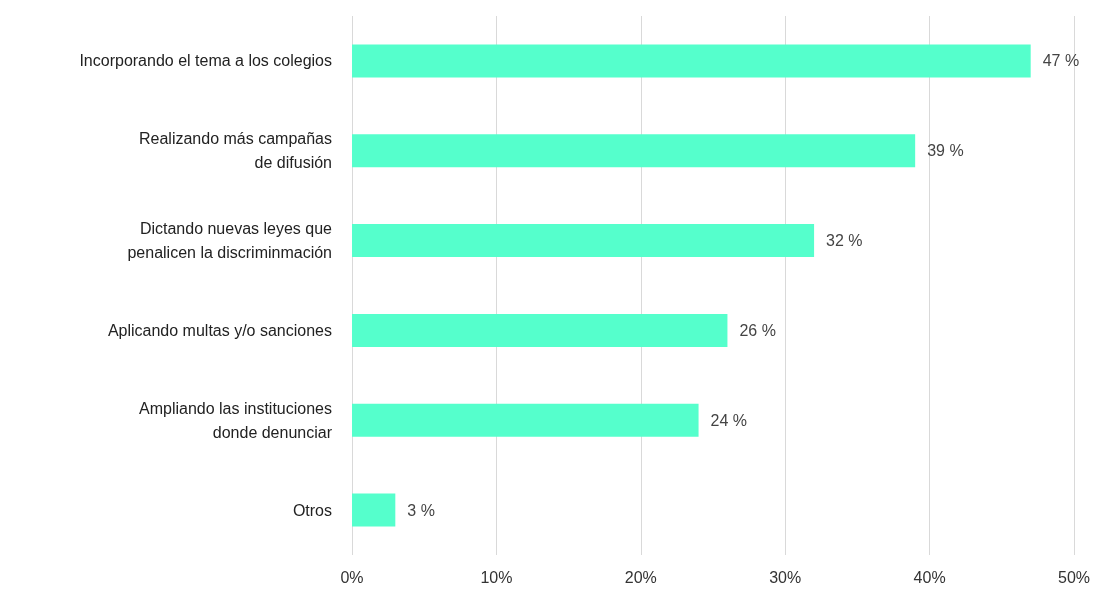 The height and width of the screenshot is (607, 1098). What do you see at coordinates (1074, 577) in the screenshot?
I see `x-tick-label: 50%` at bounding box center [1074, 577].